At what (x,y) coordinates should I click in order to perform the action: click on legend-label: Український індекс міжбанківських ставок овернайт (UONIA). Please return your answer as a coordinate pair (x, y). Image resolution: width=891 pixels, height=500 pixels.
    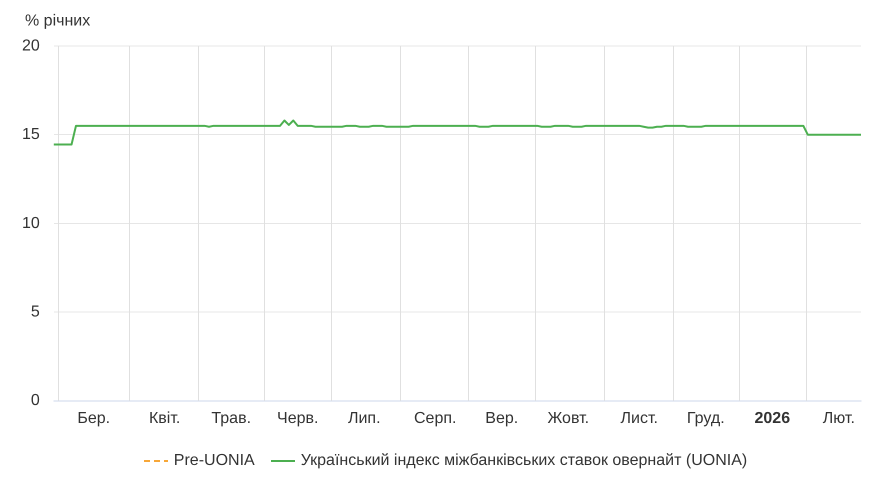
    Looking at the image, I should click on (524, 461).